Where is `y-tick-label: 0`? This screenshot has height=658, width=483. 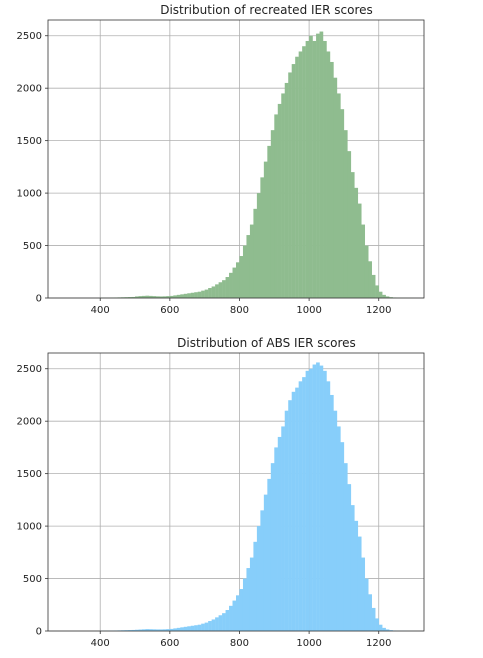
y-tick-label: 0 is located at coordinates (39, 299).